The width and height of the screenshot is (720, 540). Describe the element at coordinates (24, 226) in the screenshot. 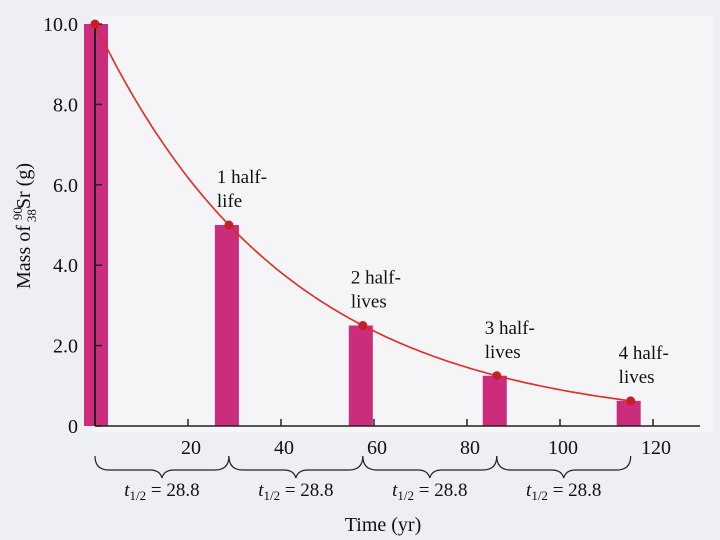

I see `y-axis-title: Mass of 9038Sr (g)` at that location.